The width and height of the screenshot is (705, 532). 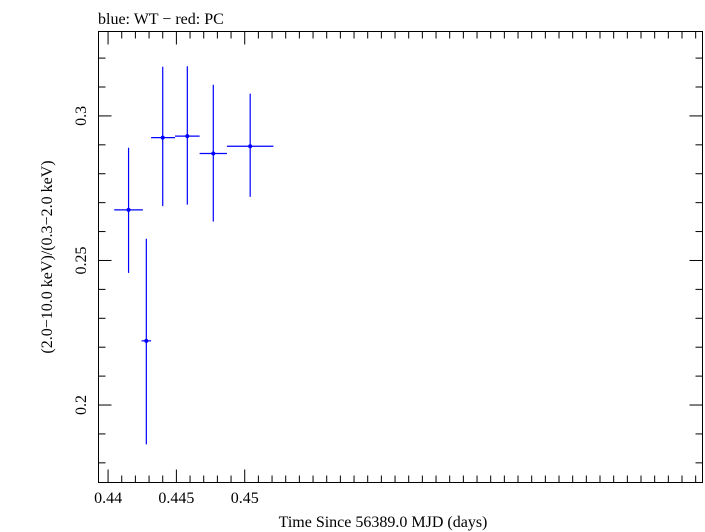 I want to click on x-axis-label: Time Since 56389.0 MJD (days), so click(x=383, y=522).